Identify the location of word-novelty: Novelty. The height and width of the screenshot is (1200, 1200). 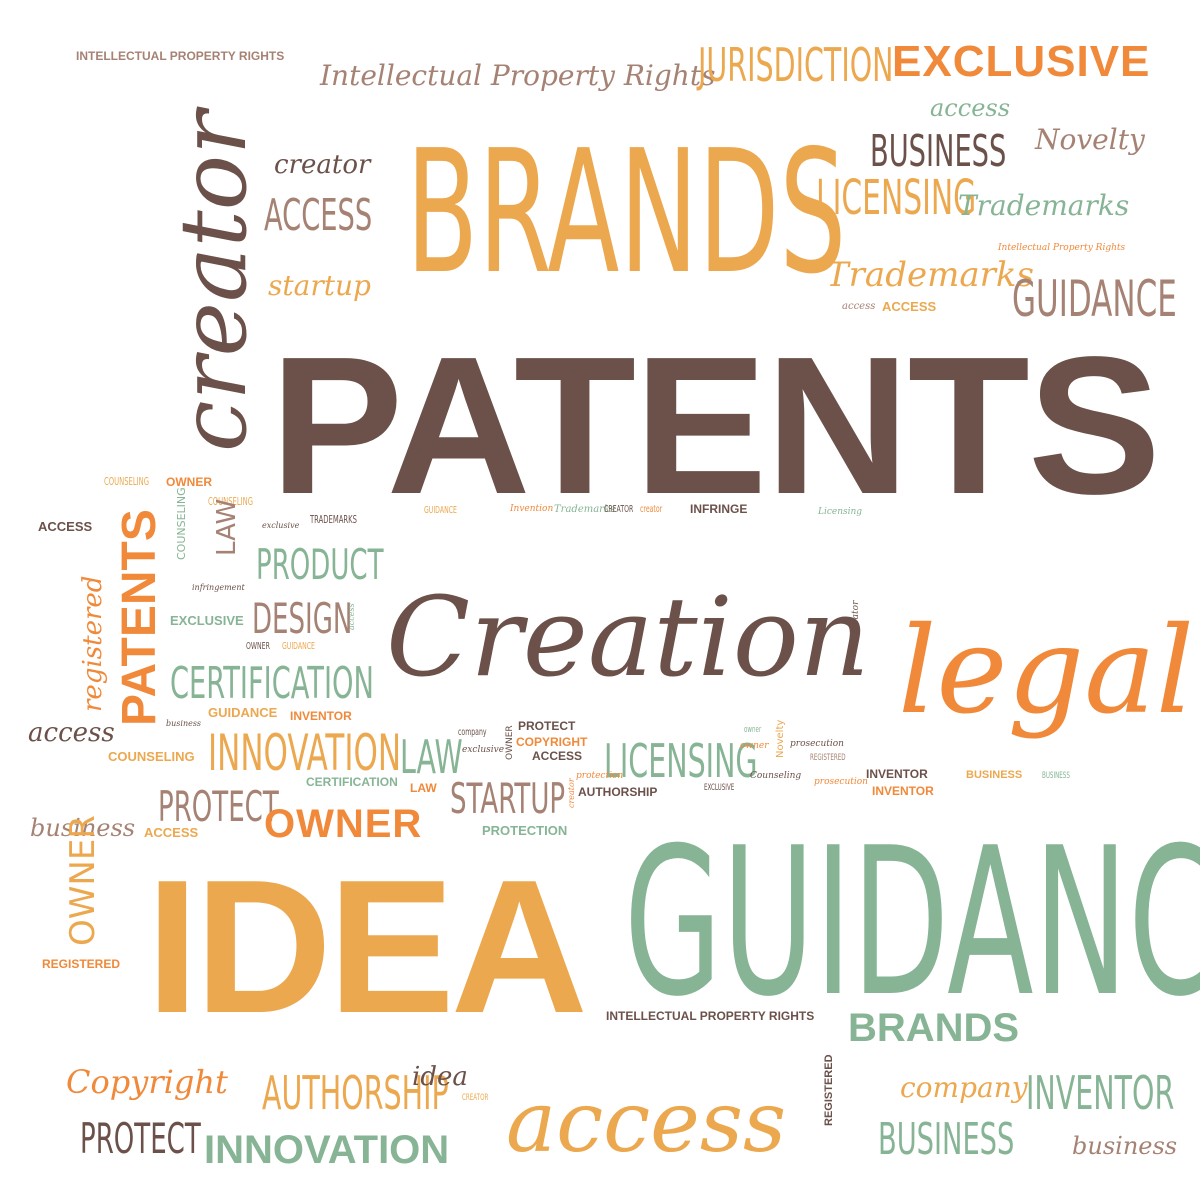
(1090, 140).